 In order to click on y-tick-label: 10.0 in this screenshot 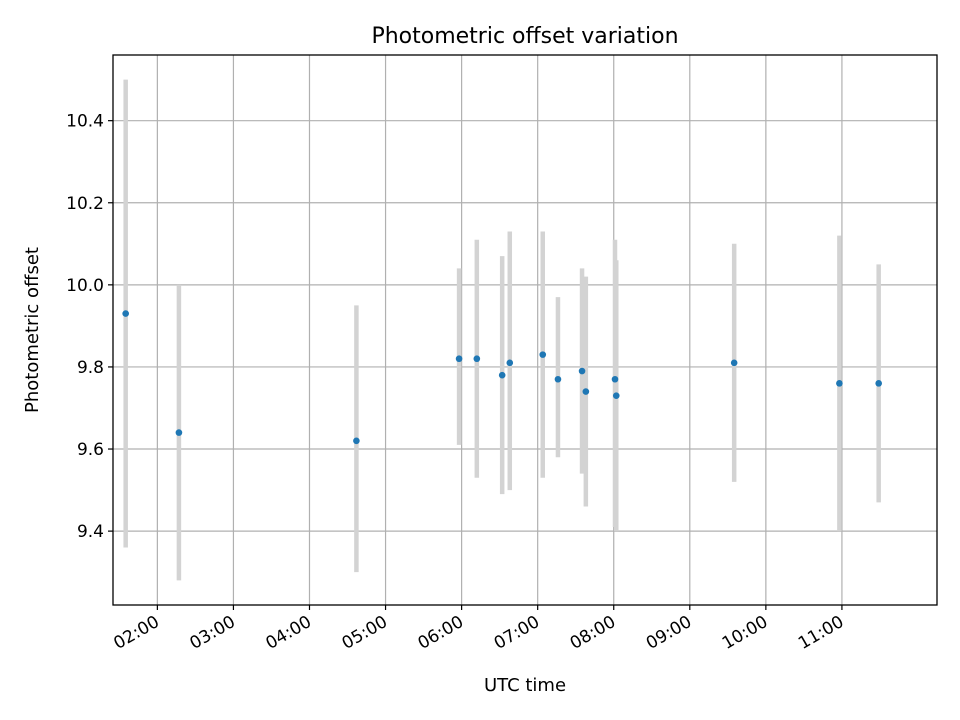, I will do `click(85, 286)`.